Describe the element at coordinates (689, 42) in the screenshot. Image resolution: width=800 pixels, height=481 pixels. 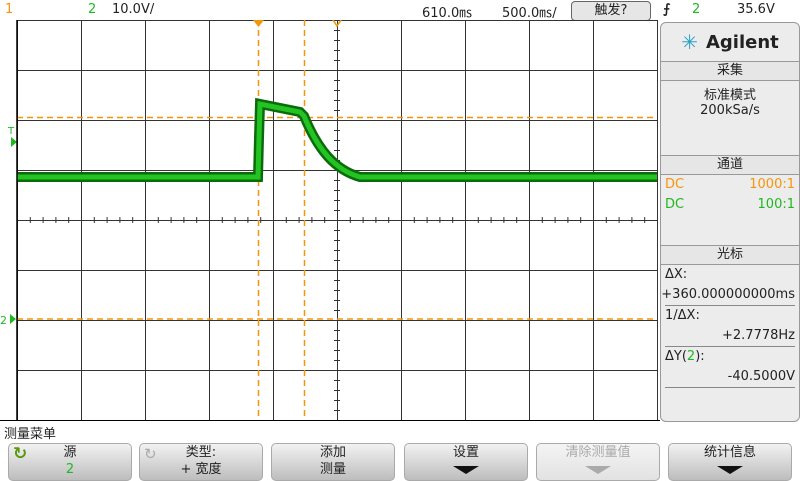
I see `agilent-logo-icon: ✳` at that location.